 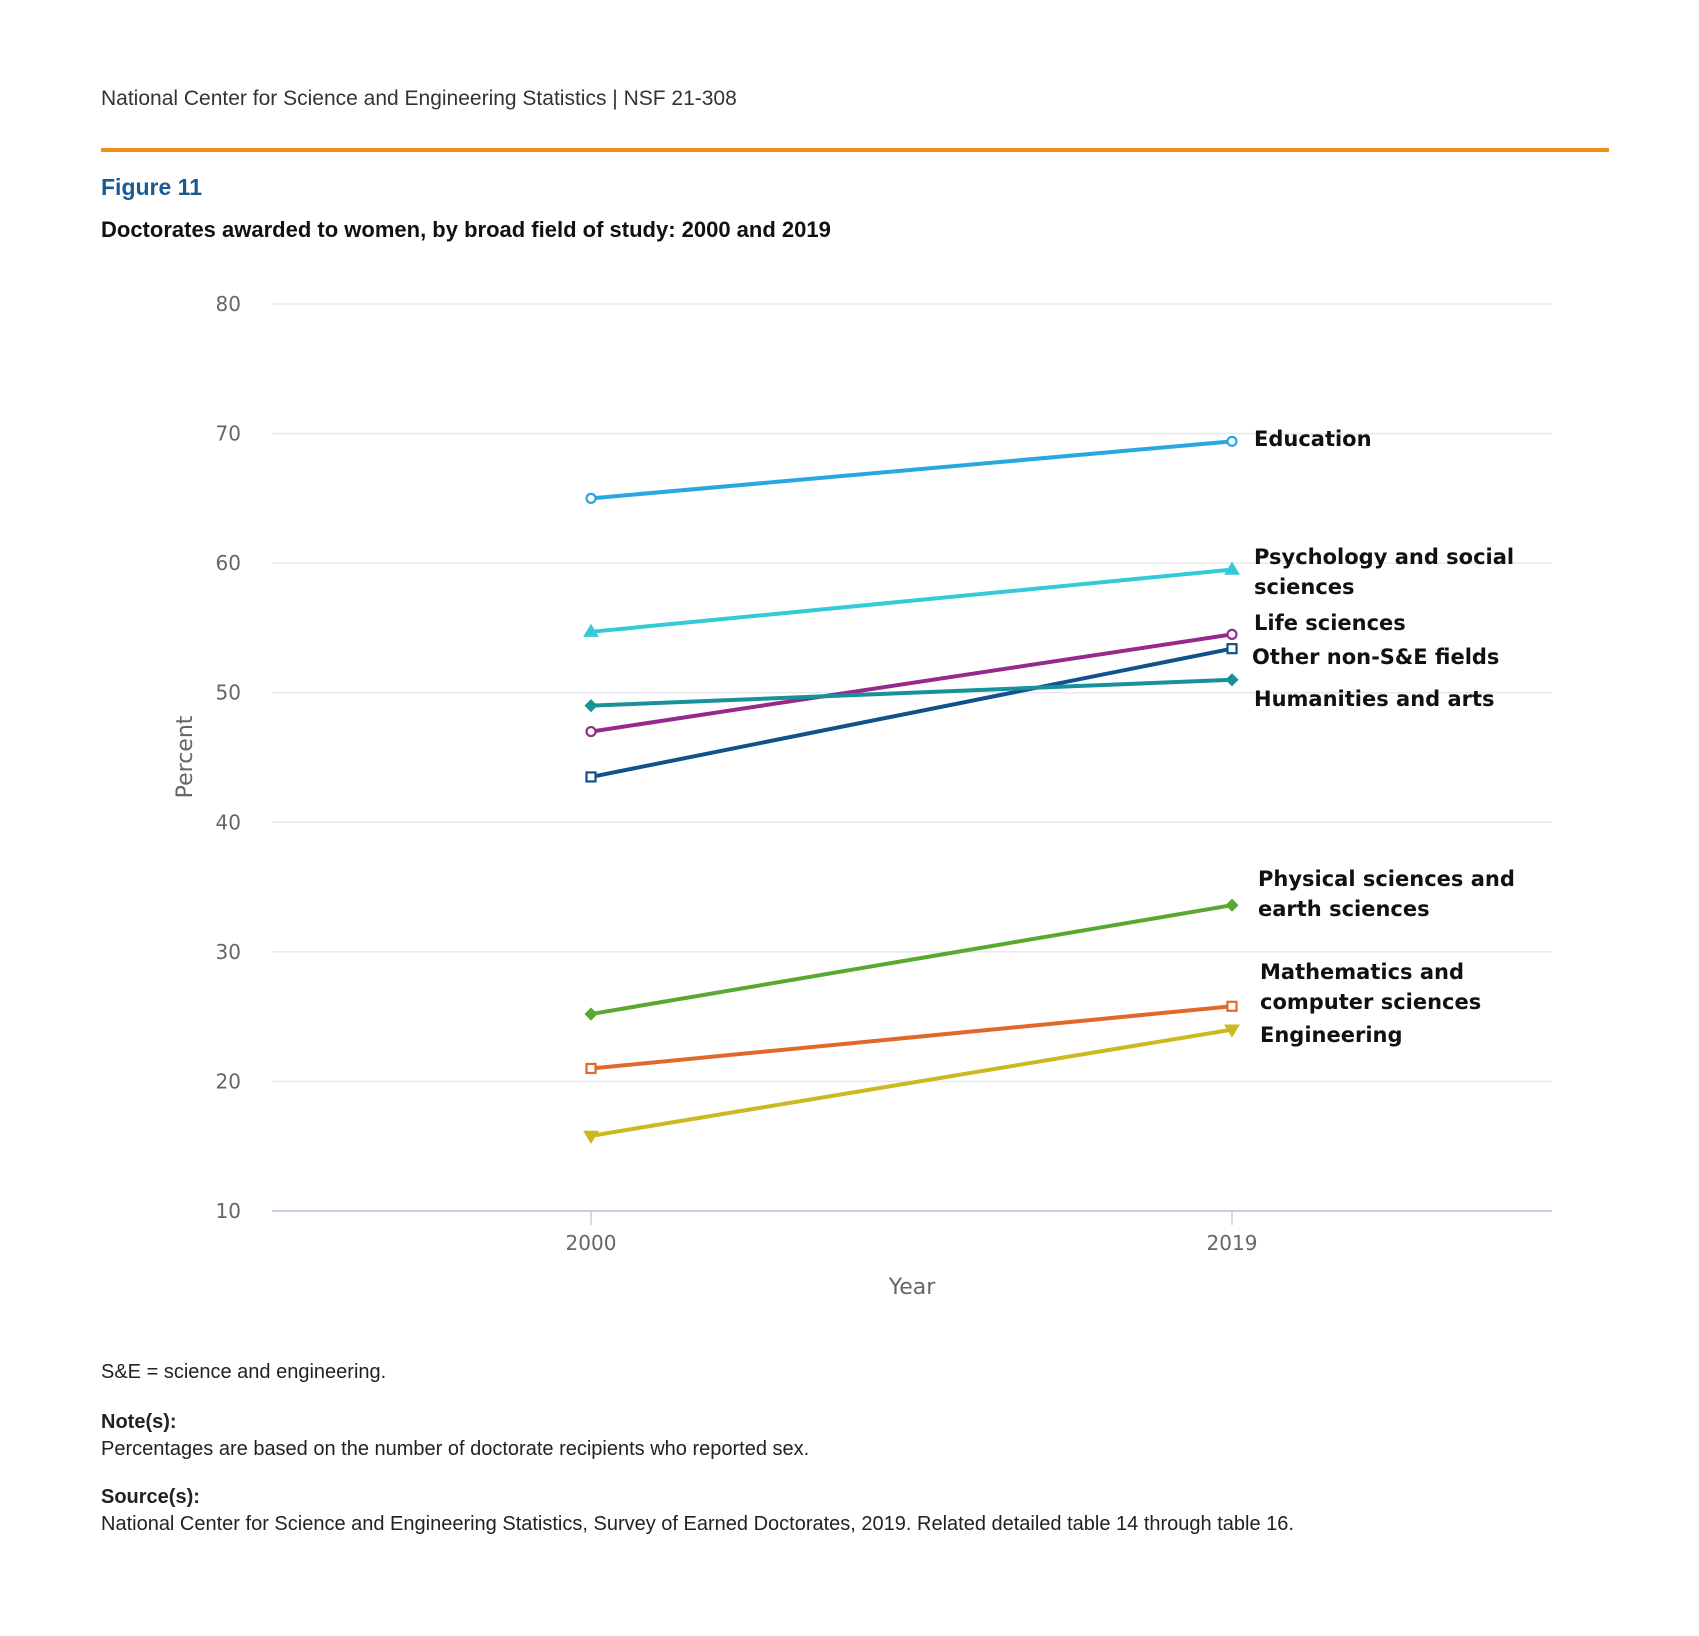 What do you see at coordinates (1362, 972) in the screenshot?
I see `series-label-line: Mathematics and` at bounding box center [1362, 972].